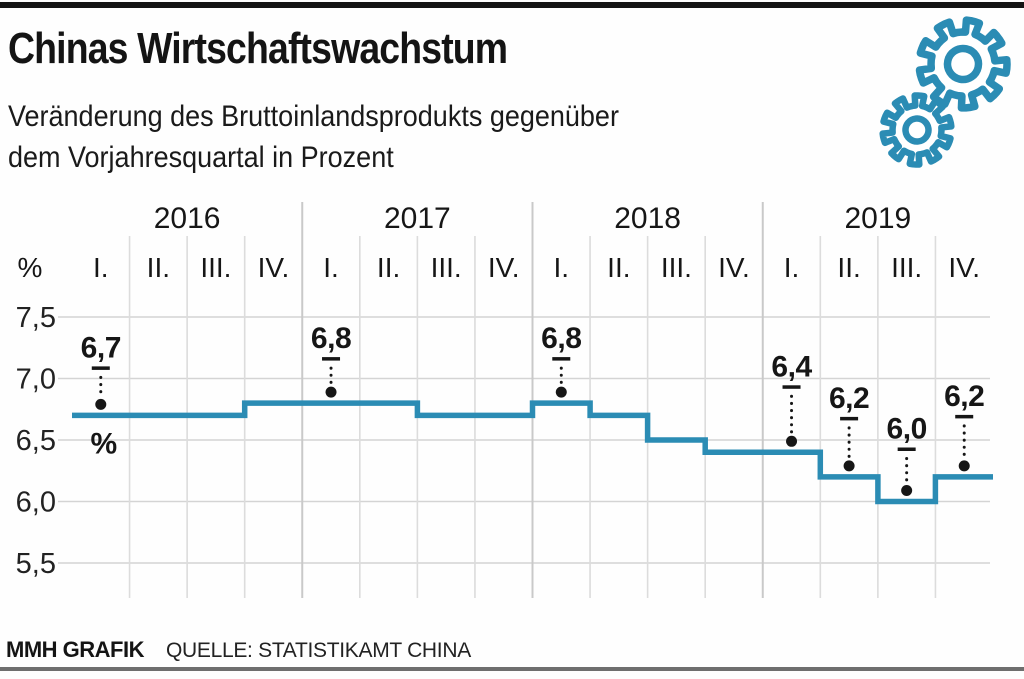  I want to click on y-tick-label: 5,5, so click(36, 564).